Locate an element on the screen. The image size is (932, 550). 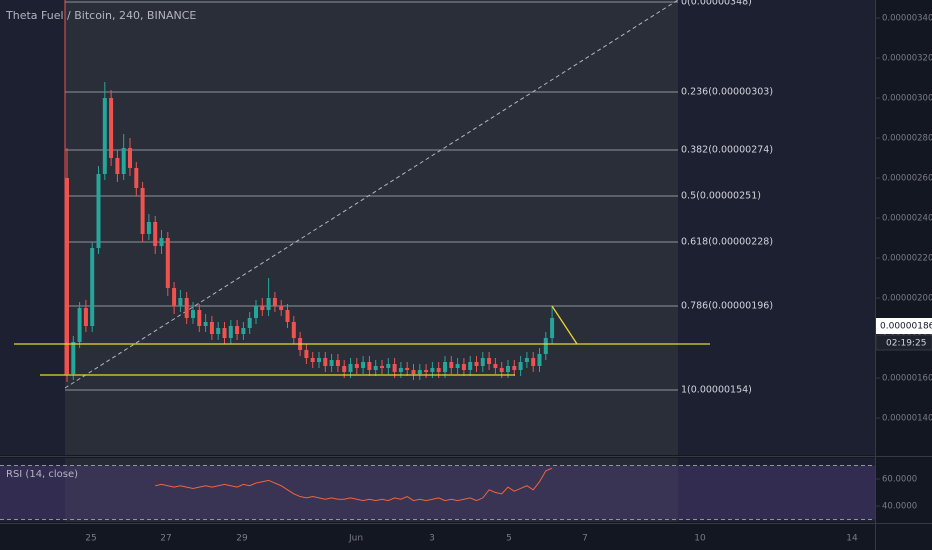
rsi-range-highlight is located at coordinates (371, 490).